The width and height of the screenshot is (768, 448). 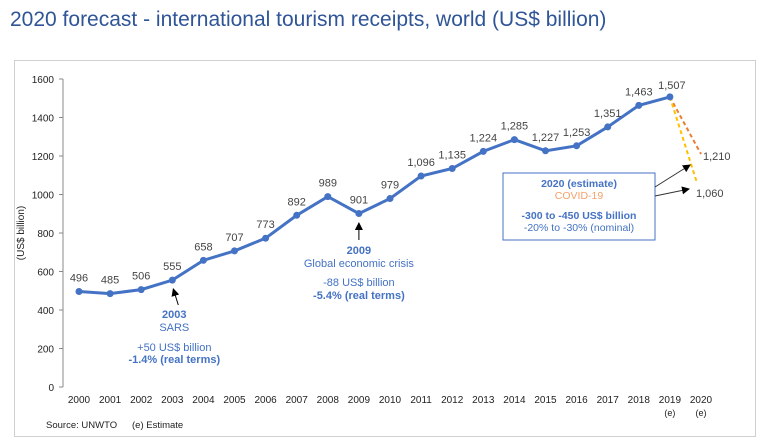 I want to click on x-tick-label: 2009, so click(x=359, y=400).